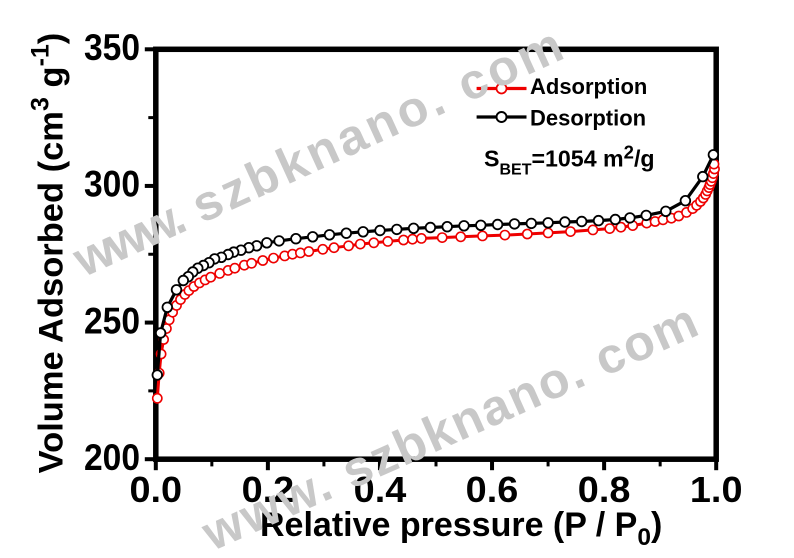 The width and height of the screenshot is (794, 558). I want to click on svg-text: 200, so click(112, 457).